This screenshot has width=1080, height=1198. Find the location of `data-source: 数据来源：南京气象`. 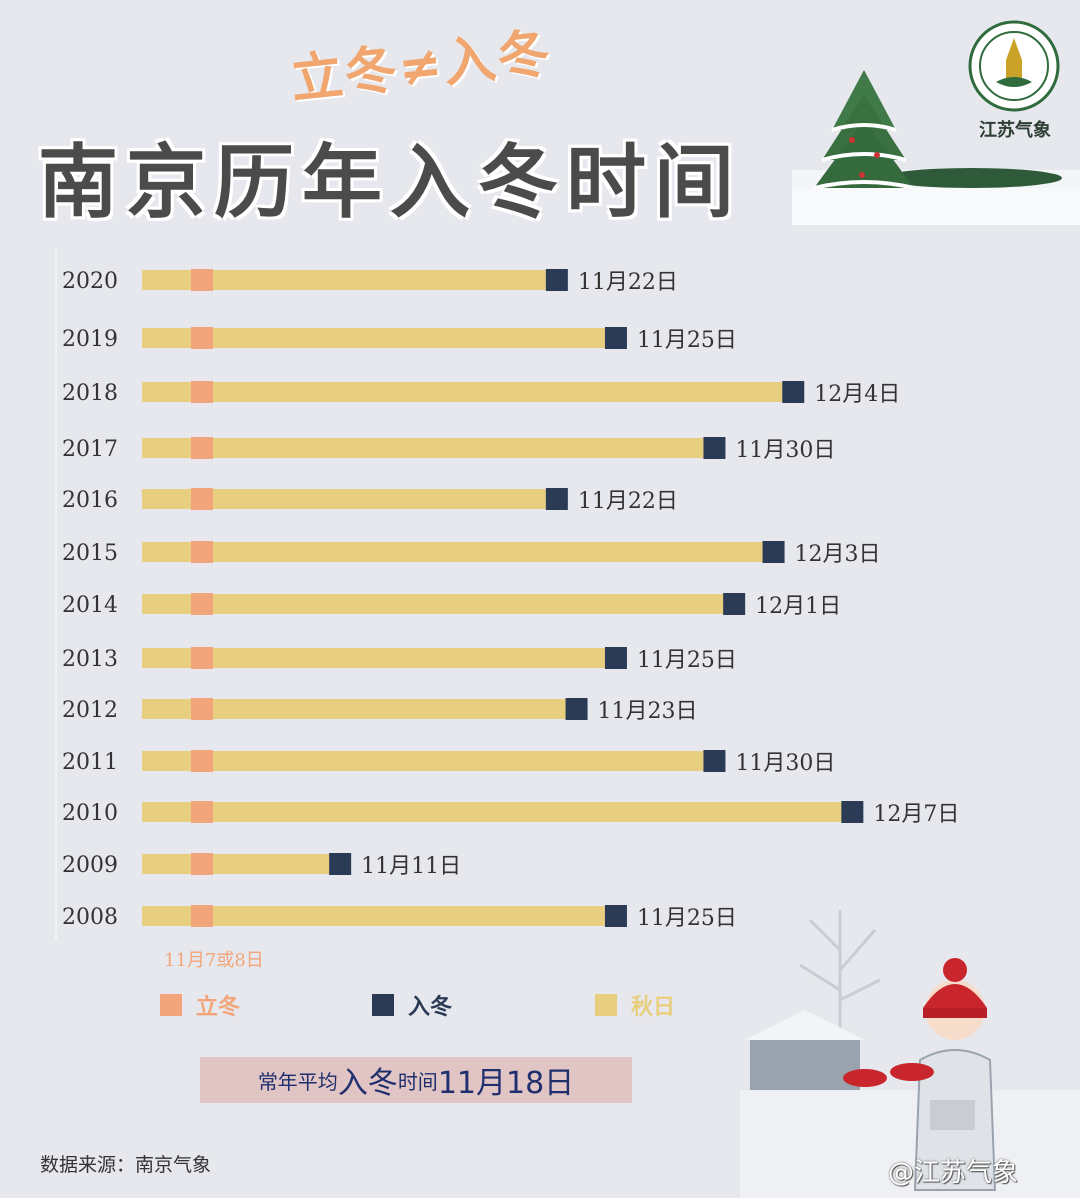

data-source: 数据来源：南京气象 is located at coordinates (126, 1165).